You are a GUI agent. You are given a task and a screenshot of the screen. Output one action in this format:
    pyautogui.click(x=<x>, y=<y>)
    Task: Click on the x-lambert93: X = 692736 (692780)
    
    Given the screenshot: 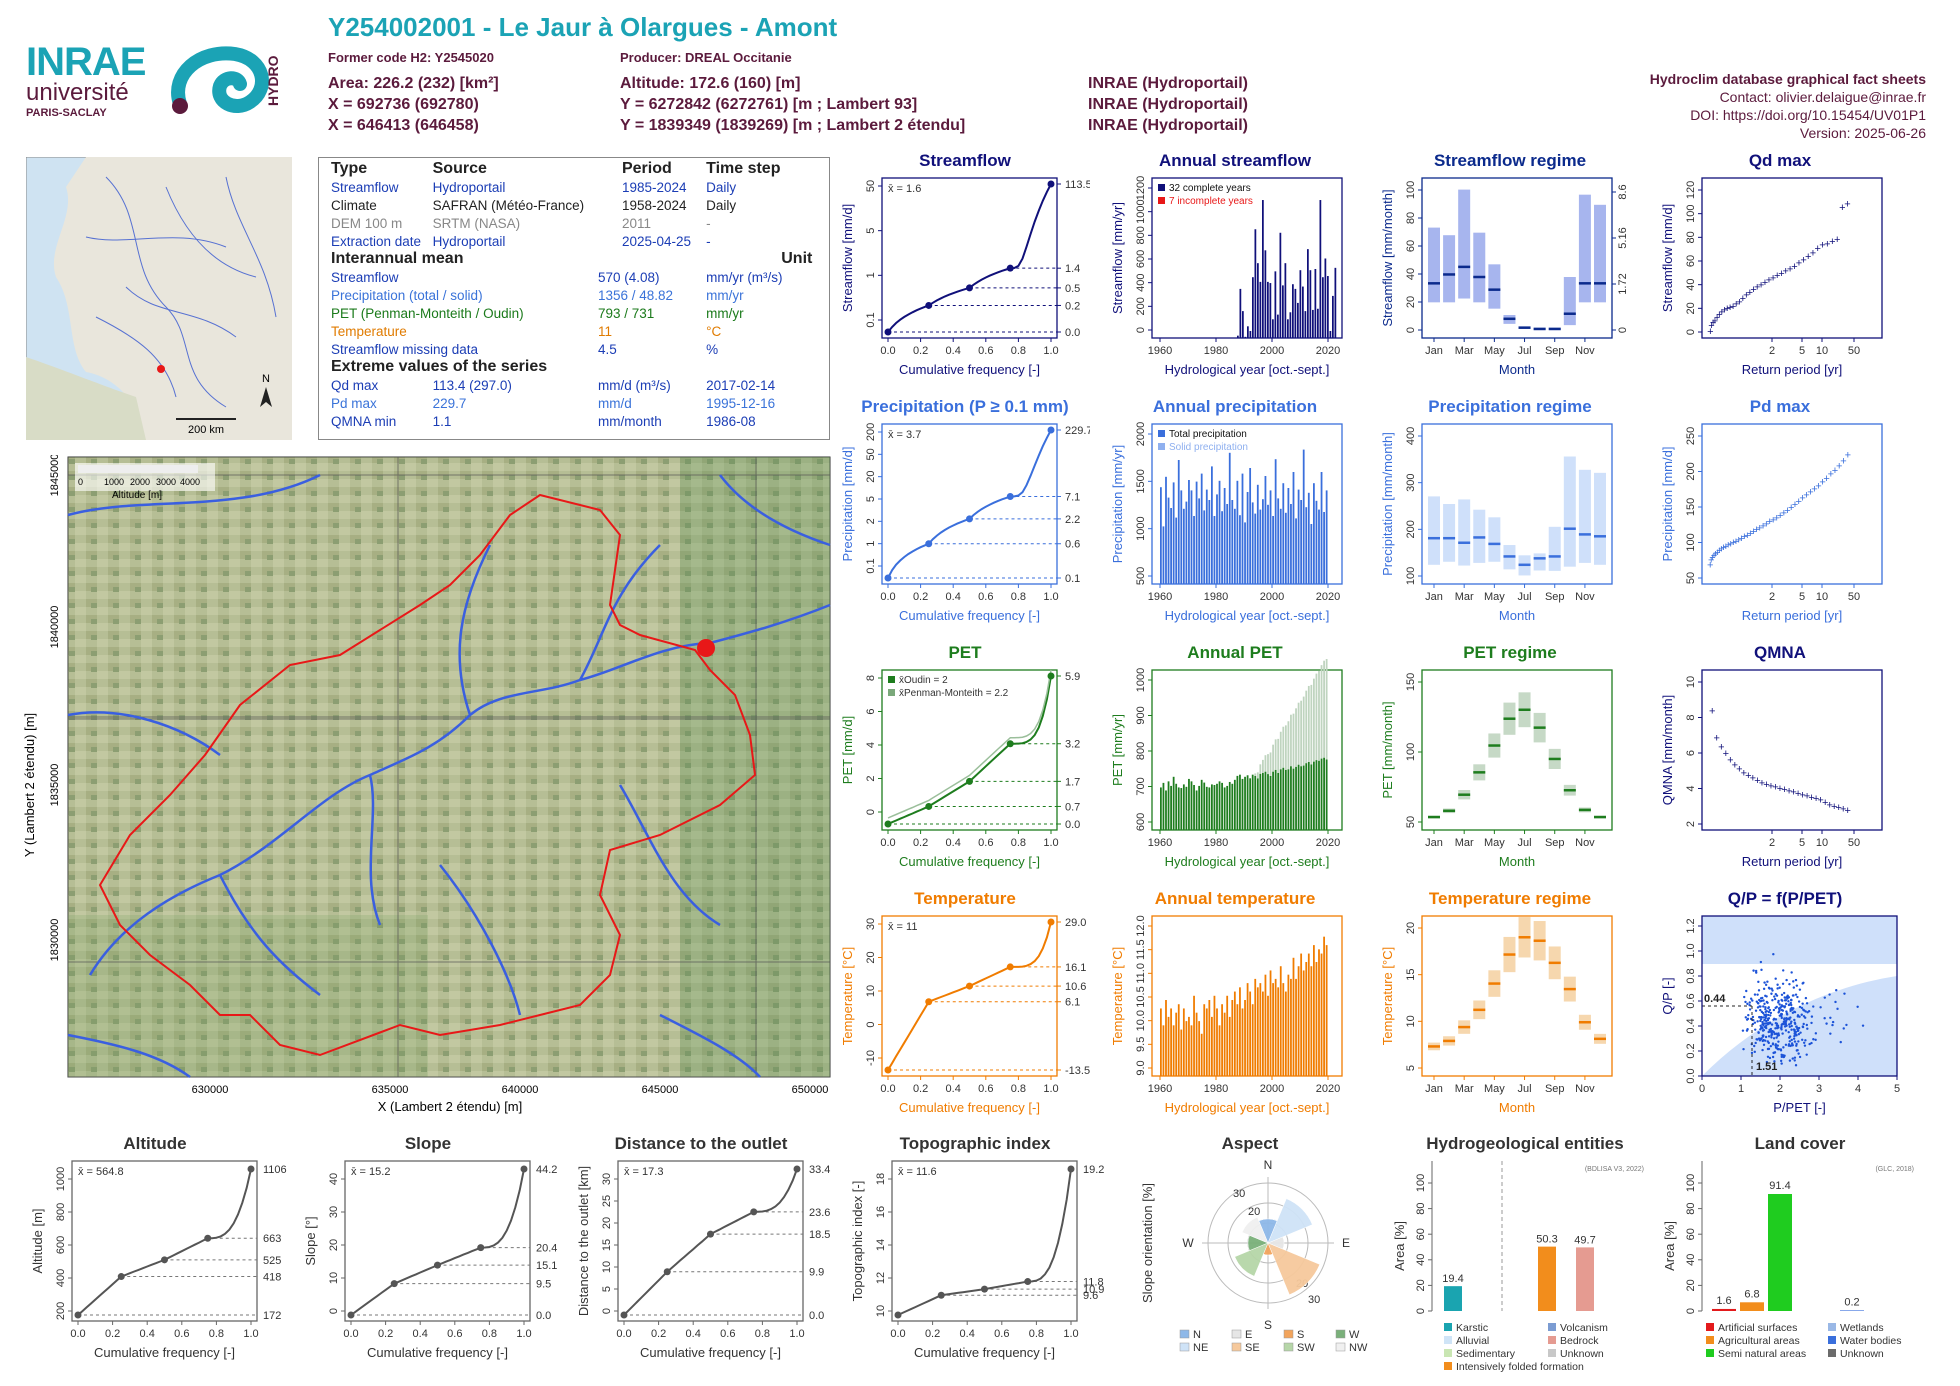 What is the action you would take?
    pyautogui.click(x=403, y=104)
    